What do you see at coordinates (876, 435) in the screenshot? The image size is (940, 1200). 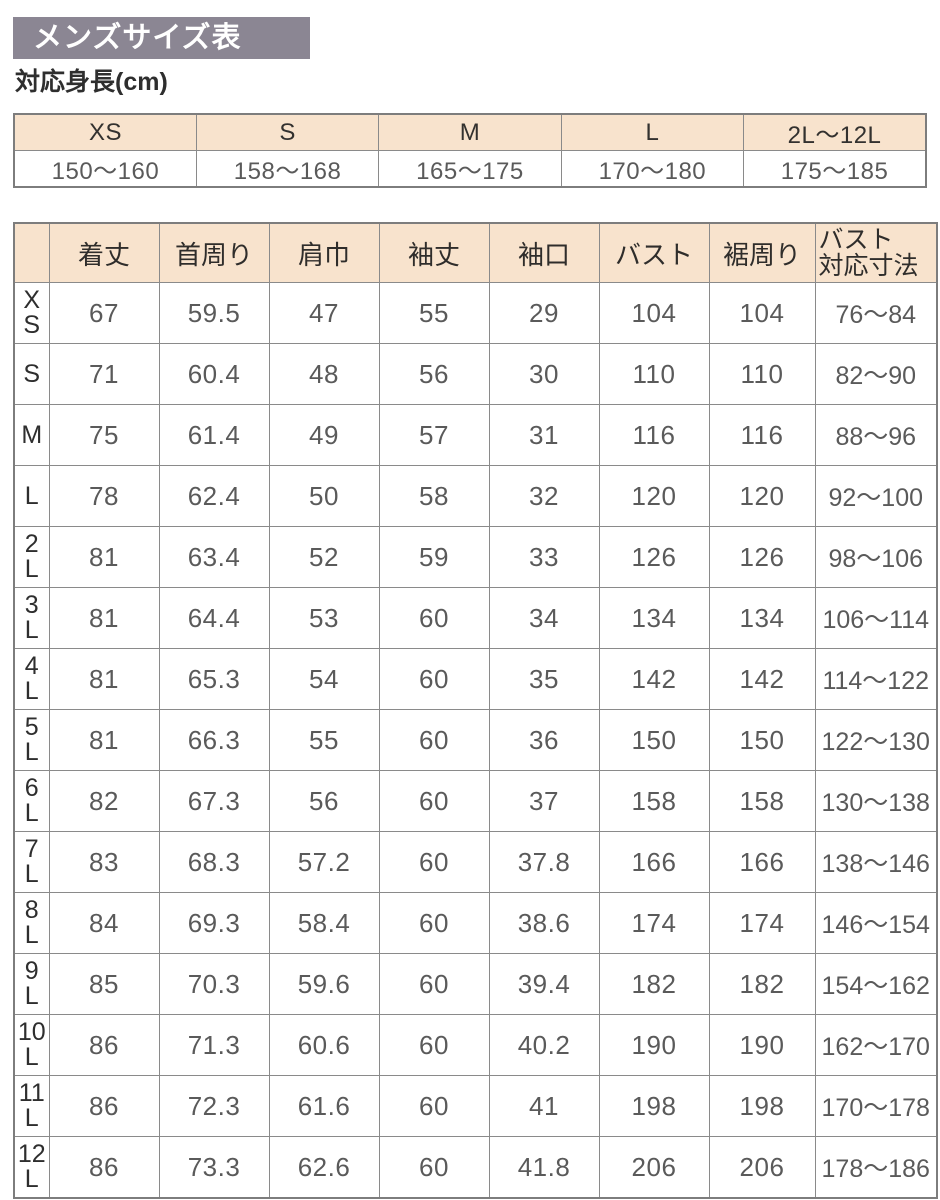 I see `bust-range-cell: 88〜96` at bounding box center [876, 435].